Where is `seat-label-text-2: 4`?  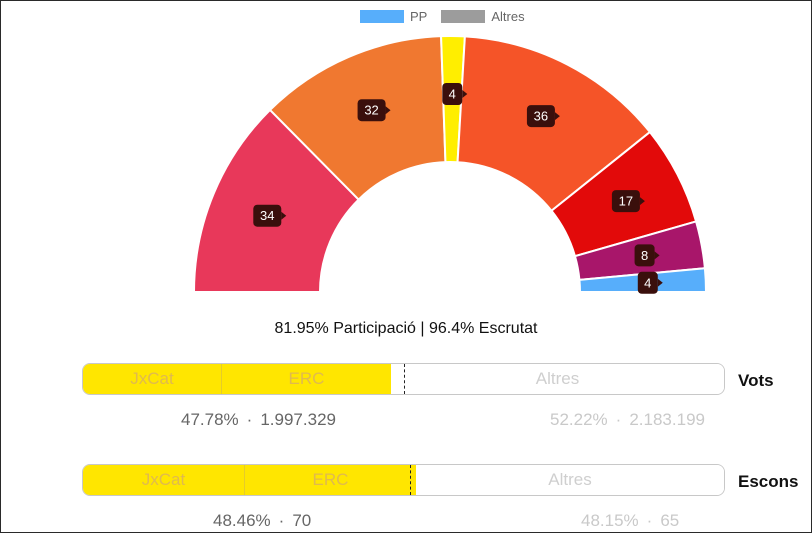 seat-label-text-2: 4 is located at coordinates (452, 94).